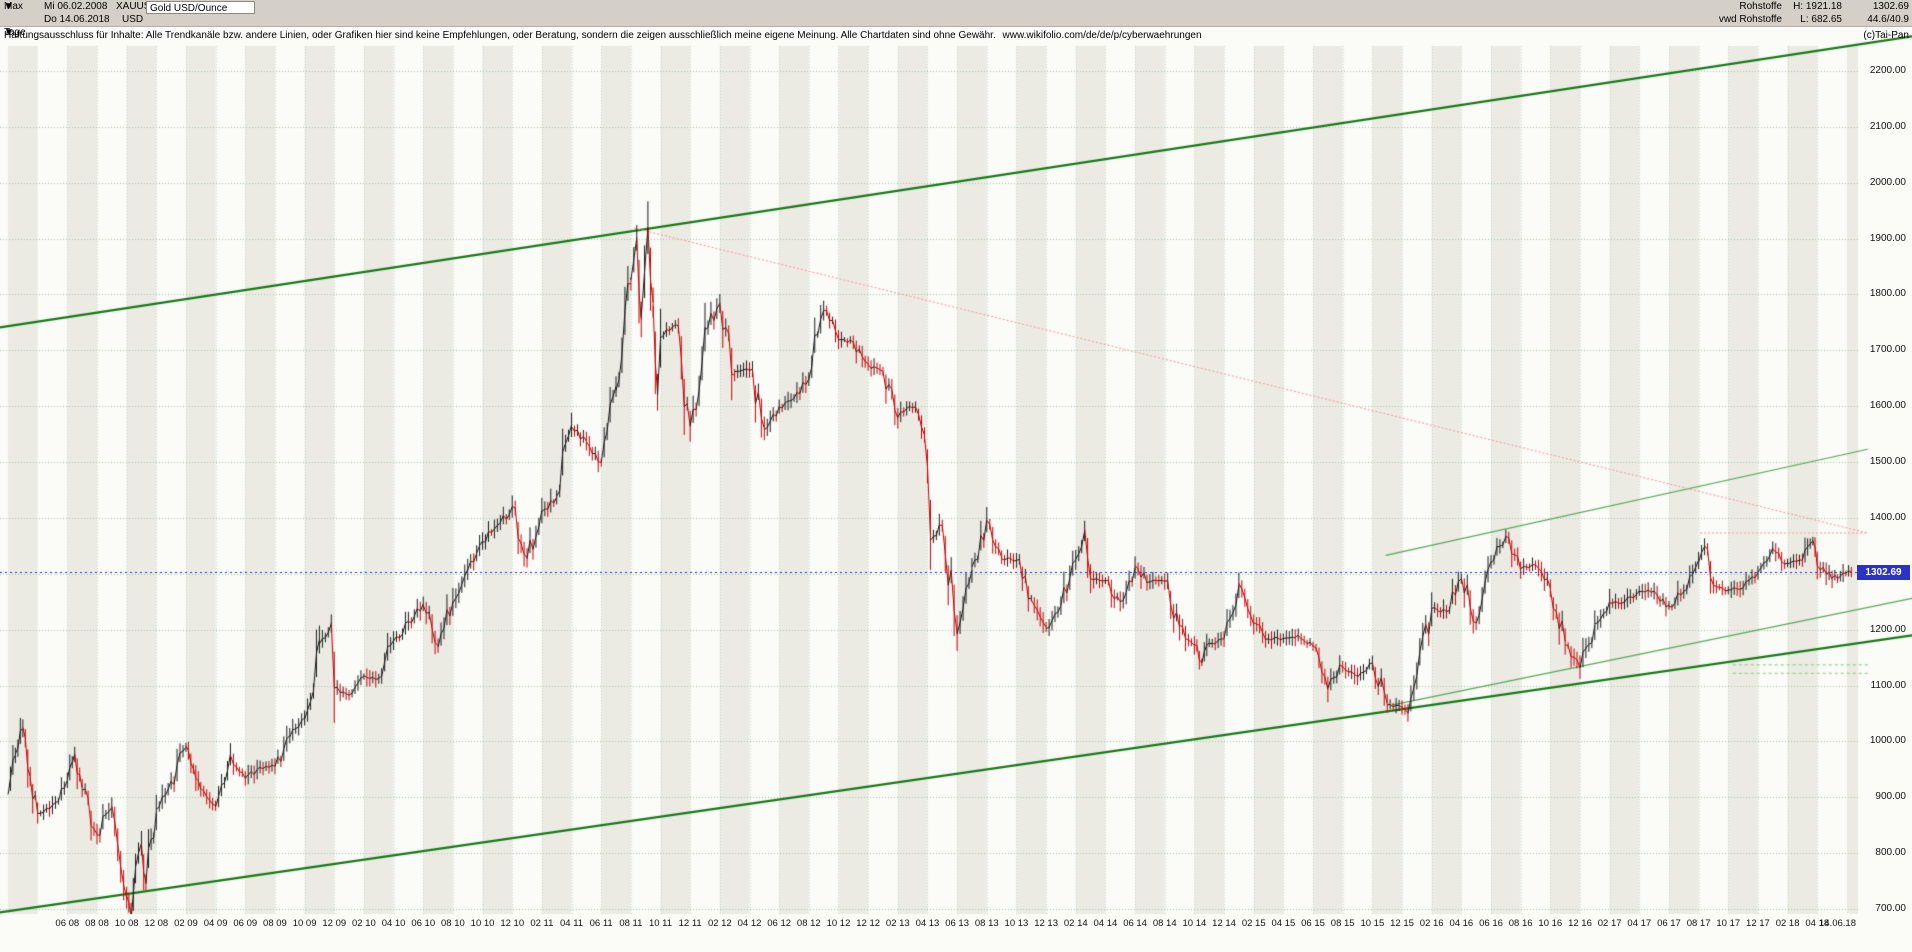 This screenshot has width=1912, height=952. I want to click on date-tick-label: 02 11, so click(542, 923).